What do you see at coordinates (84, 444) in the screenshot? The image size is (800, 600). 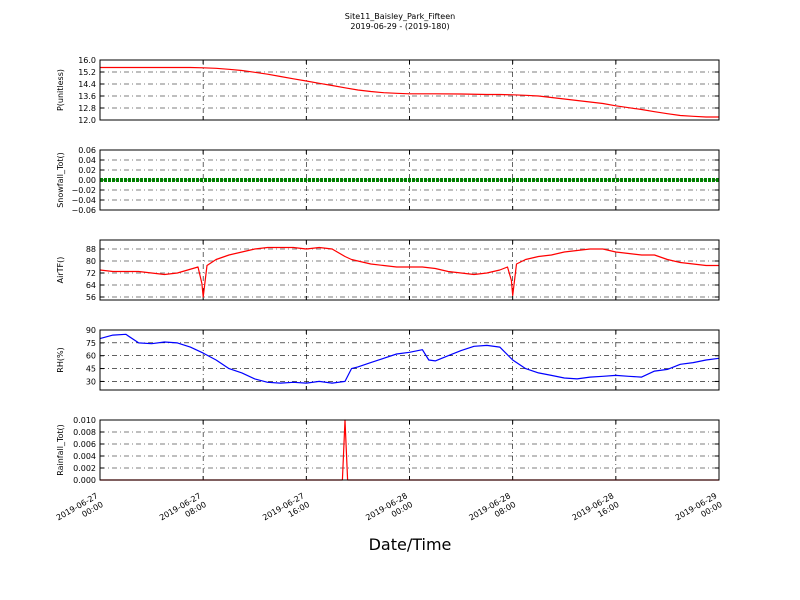 I see `y-tick-label: 0.006` at bounding box center [84, 444].